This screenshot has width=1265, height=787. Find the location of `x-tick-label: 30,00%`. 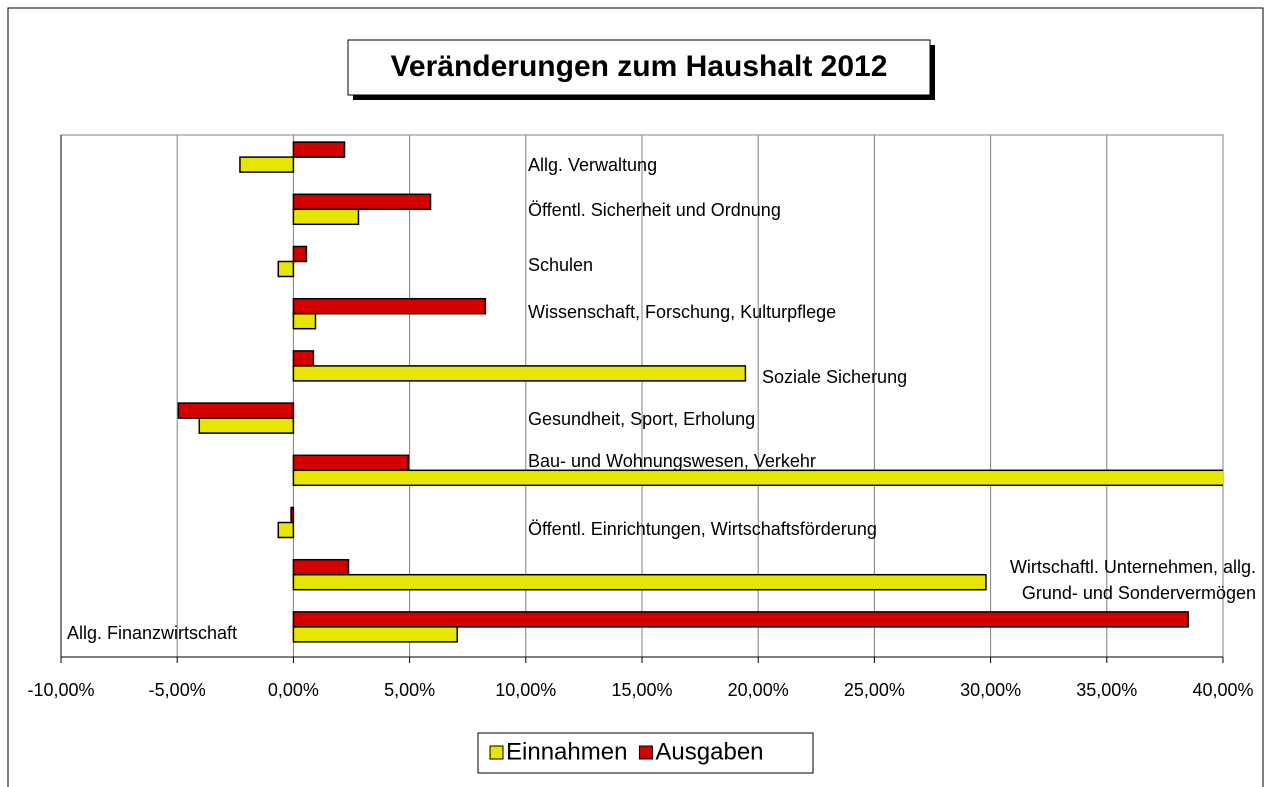

x-tick-label: 30,00% is located at coordinates (990, 690).